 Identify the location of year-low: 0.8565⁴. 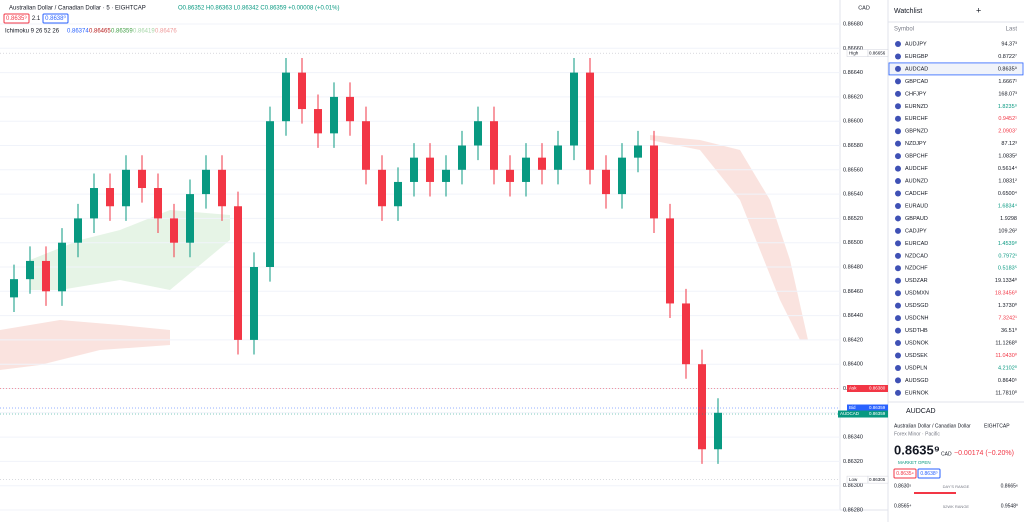
(902, 506).